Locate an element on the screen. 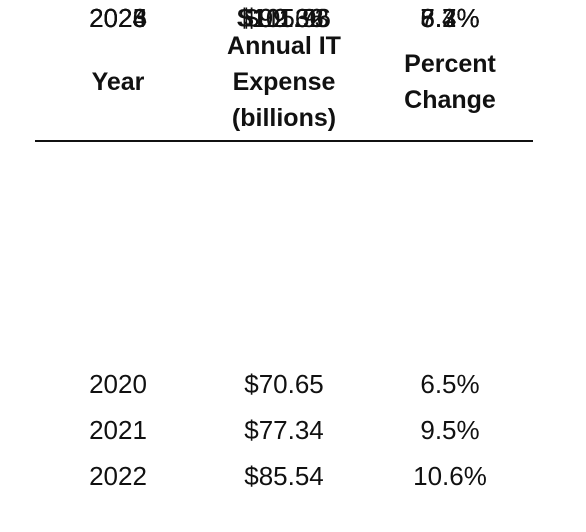 This screenshot has height=532, width=586. expense-cell: $99.32 is located at coordinates (284, 18).